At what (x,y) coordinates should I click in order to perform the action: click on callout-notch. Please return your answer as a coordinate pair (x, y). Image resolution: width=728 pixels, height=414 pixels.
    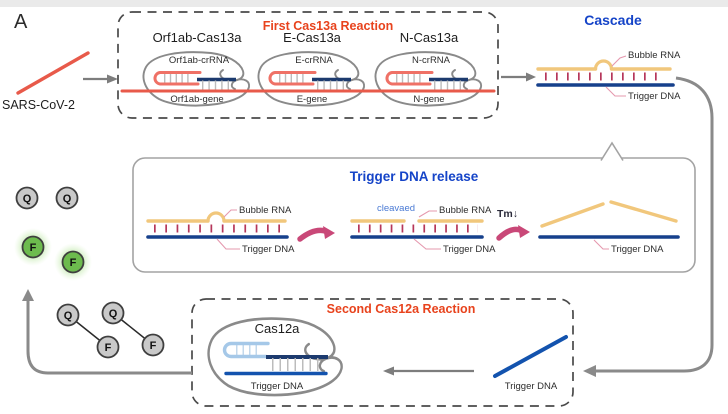
    Looking at the image, I should click on (612, 151).